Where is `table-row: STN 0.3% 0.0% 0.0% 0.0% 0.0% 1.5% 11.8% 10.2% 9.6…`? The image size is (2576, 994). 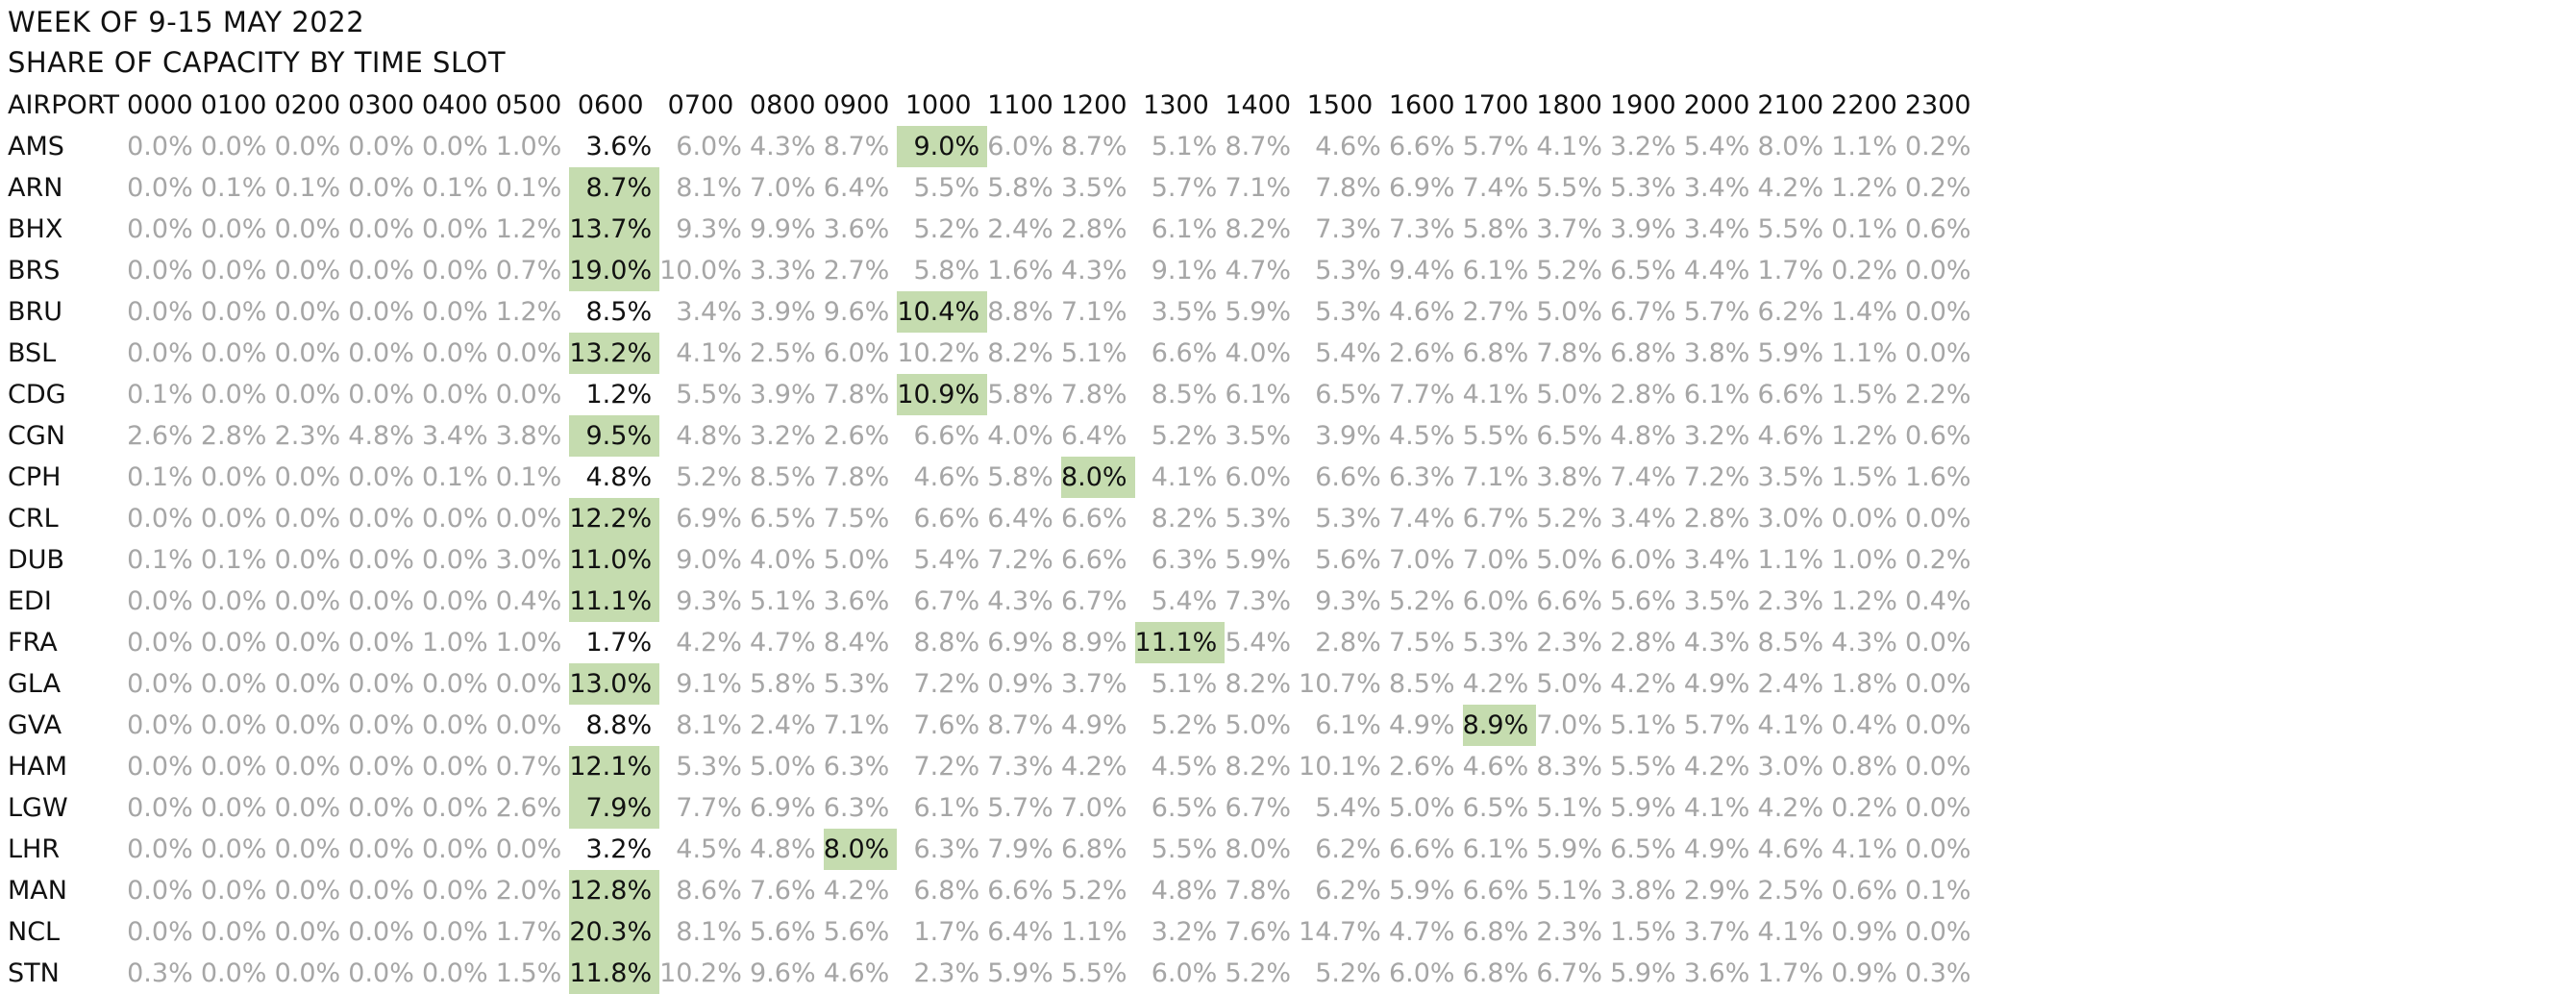 table-row: STN 0.3% 0.0% 0.0% 0.0% 0.0% 1.5% 11.8% 10.2% 9.6… is located at coordinates (990, 973).